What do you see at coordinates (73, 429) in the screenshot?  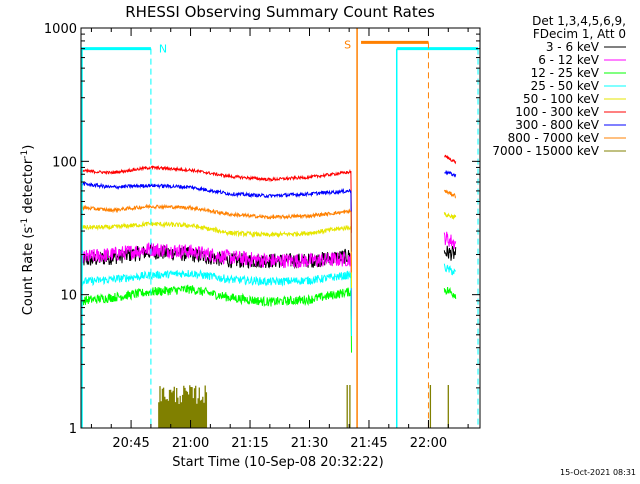 I see `y-tick-label: 1` at bounding box center [73, 429].